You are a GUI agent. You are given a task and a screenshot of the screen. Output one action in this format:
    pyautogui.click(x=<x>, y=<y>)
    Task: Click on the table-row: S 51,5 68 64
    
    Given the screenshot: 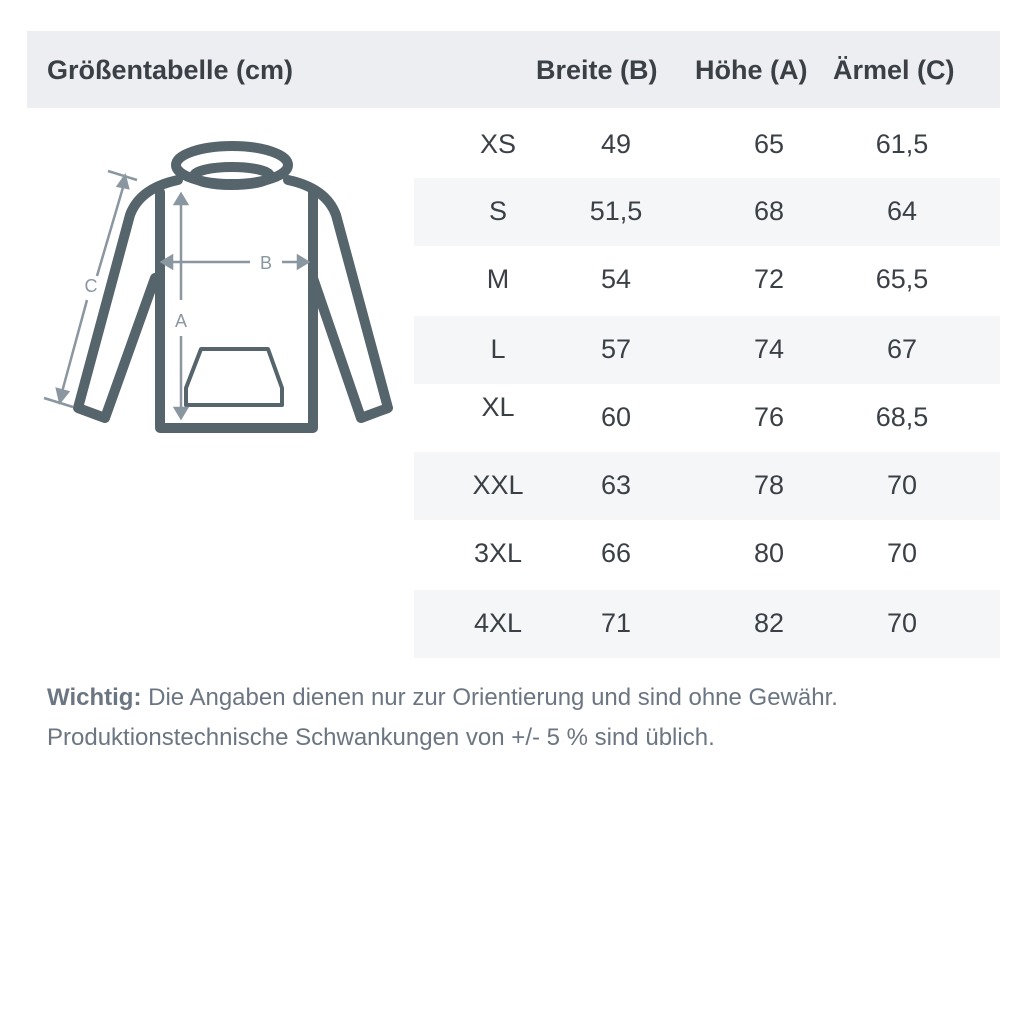 What is the action you would take?
    pyautogui.click(x=707, y=212)
    